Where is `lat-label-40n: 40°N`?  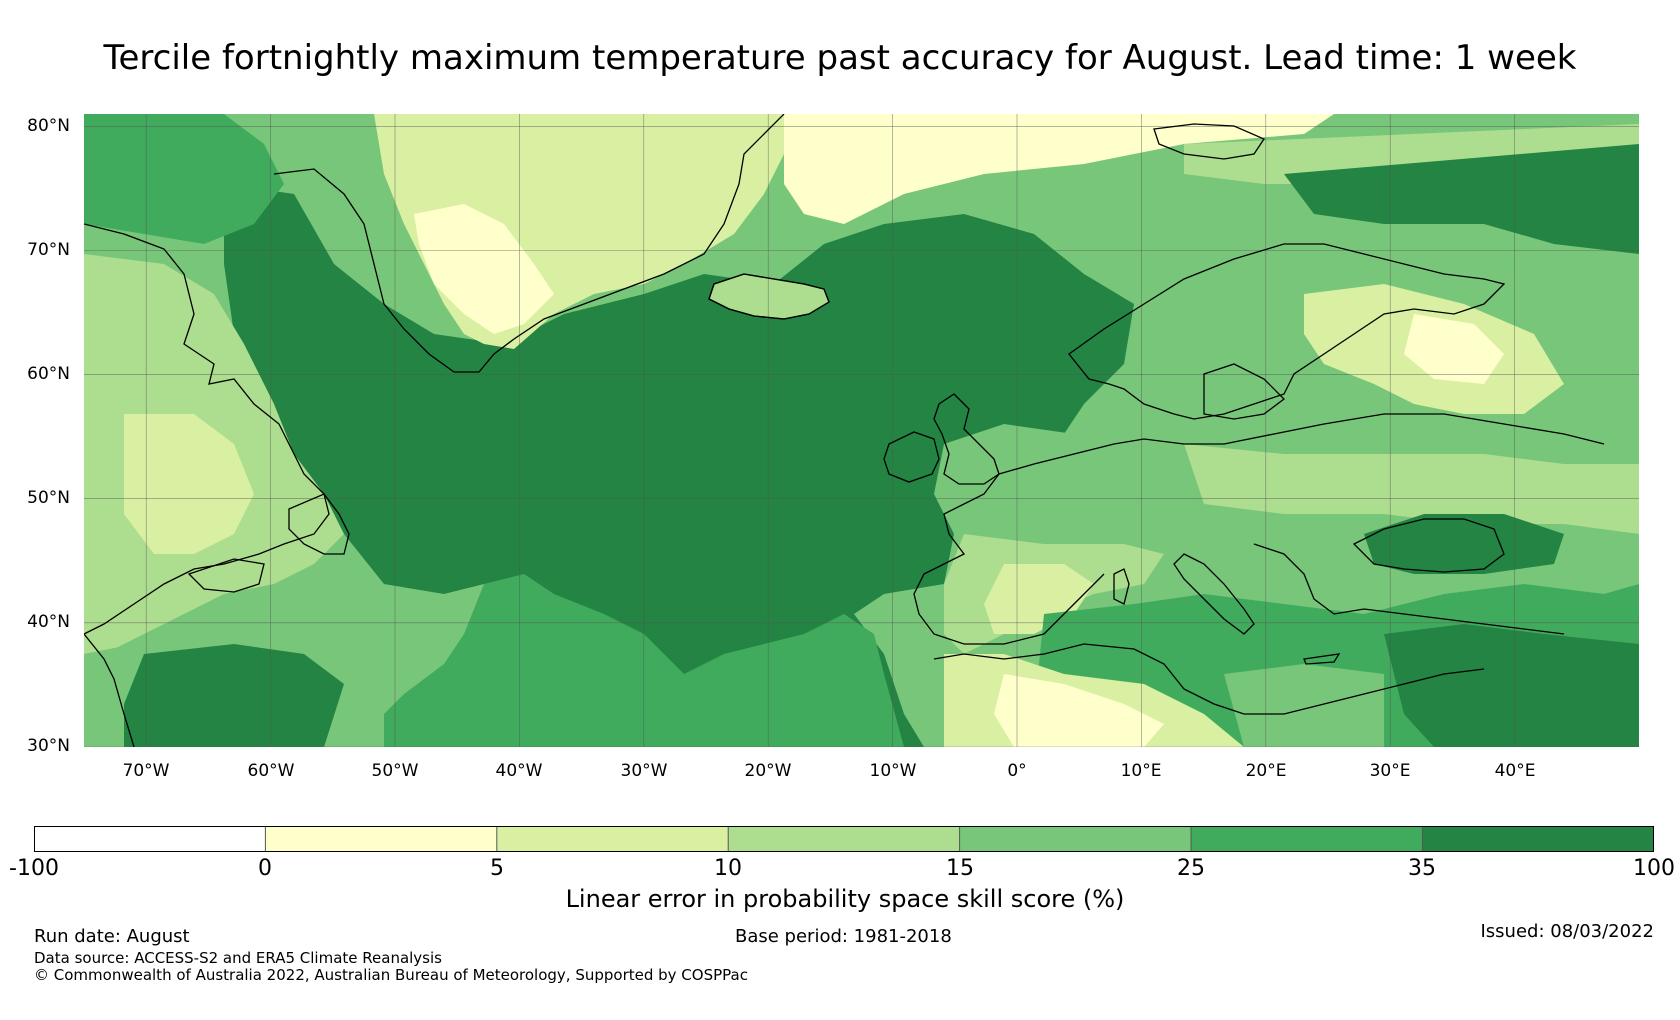
lat-label-40n: 40°N is located at coordinates (48, 622).